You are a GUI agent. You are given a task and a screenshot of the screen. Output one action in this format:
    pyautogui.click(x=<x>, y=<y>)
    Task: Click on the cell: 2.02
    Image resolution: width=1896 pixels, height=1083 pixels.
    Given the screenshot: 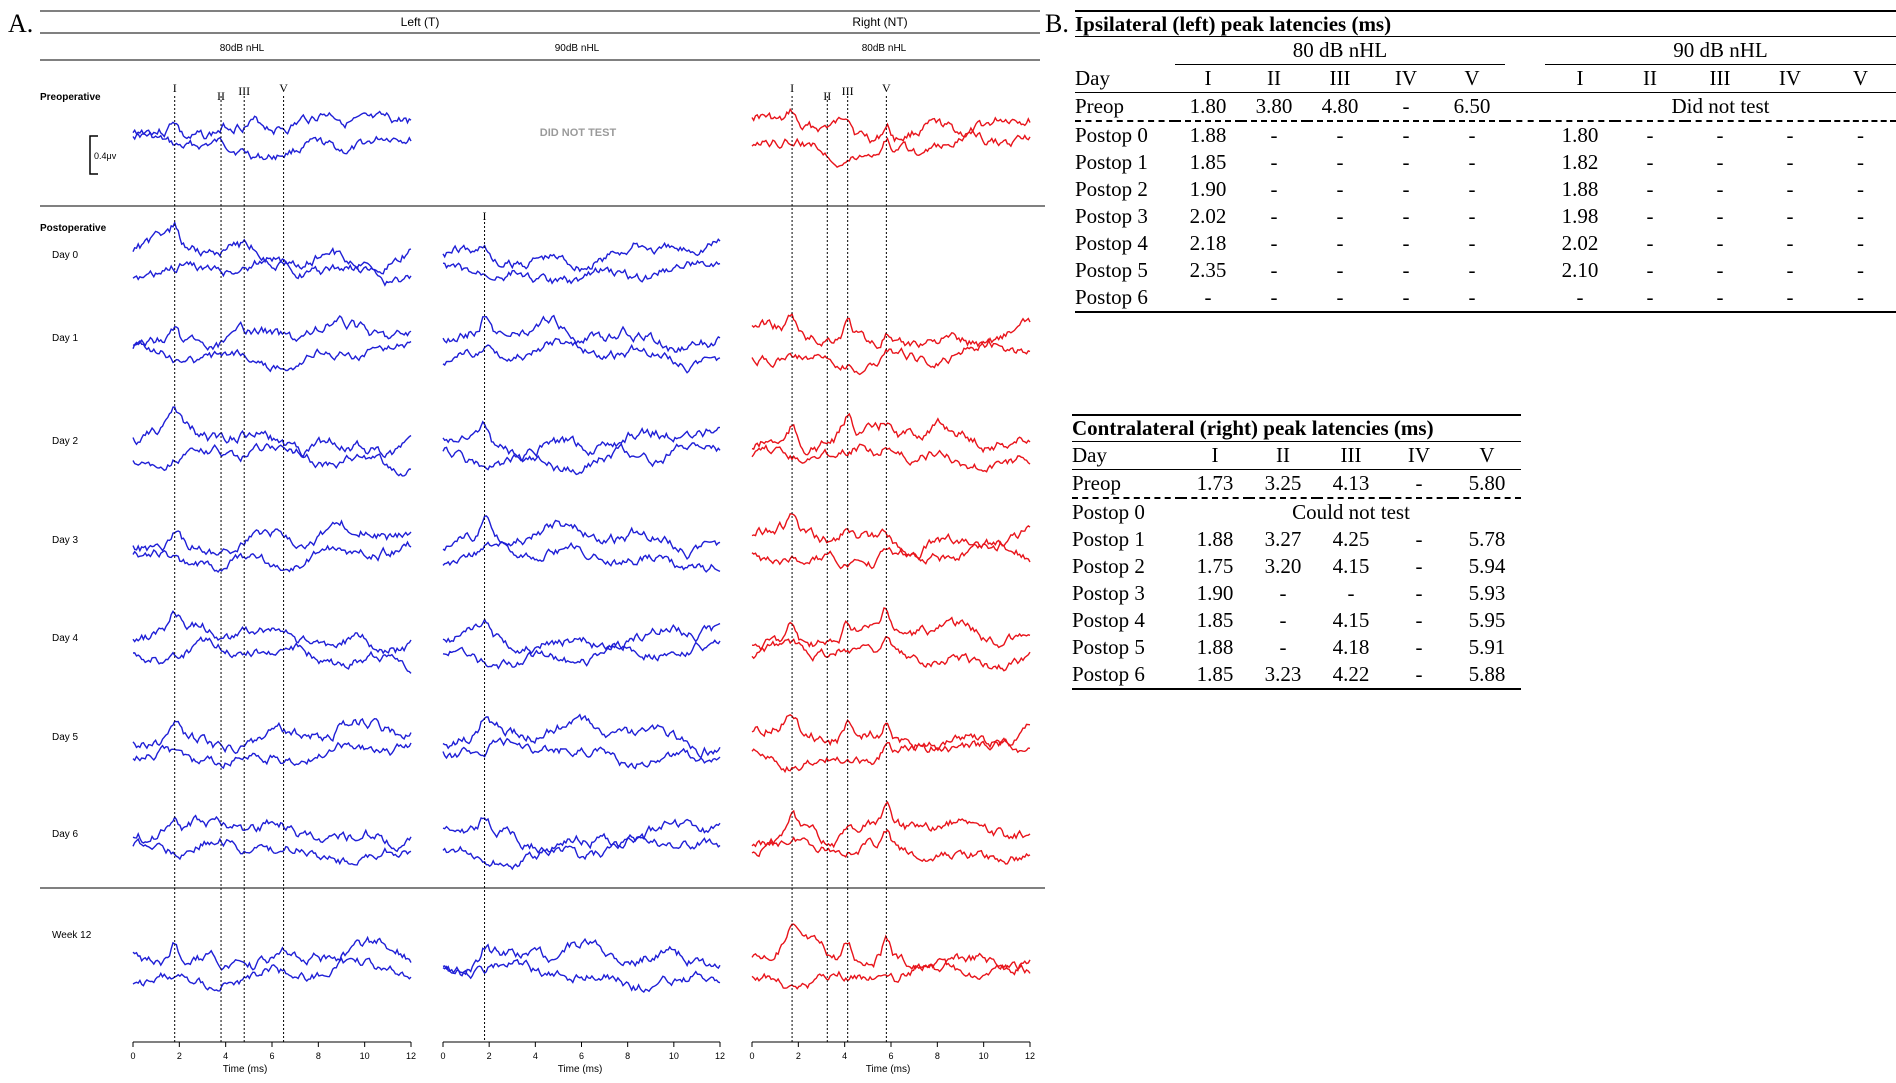 What is the action you would take?
    pyautogui.click(x=1580, y=243)
    